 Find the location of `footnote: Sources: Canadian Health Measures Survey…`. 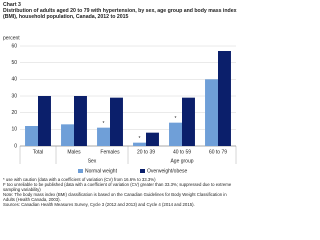

footnote: Sources: Canadian Health Measures Survey… is located at coordinates (99, 205).